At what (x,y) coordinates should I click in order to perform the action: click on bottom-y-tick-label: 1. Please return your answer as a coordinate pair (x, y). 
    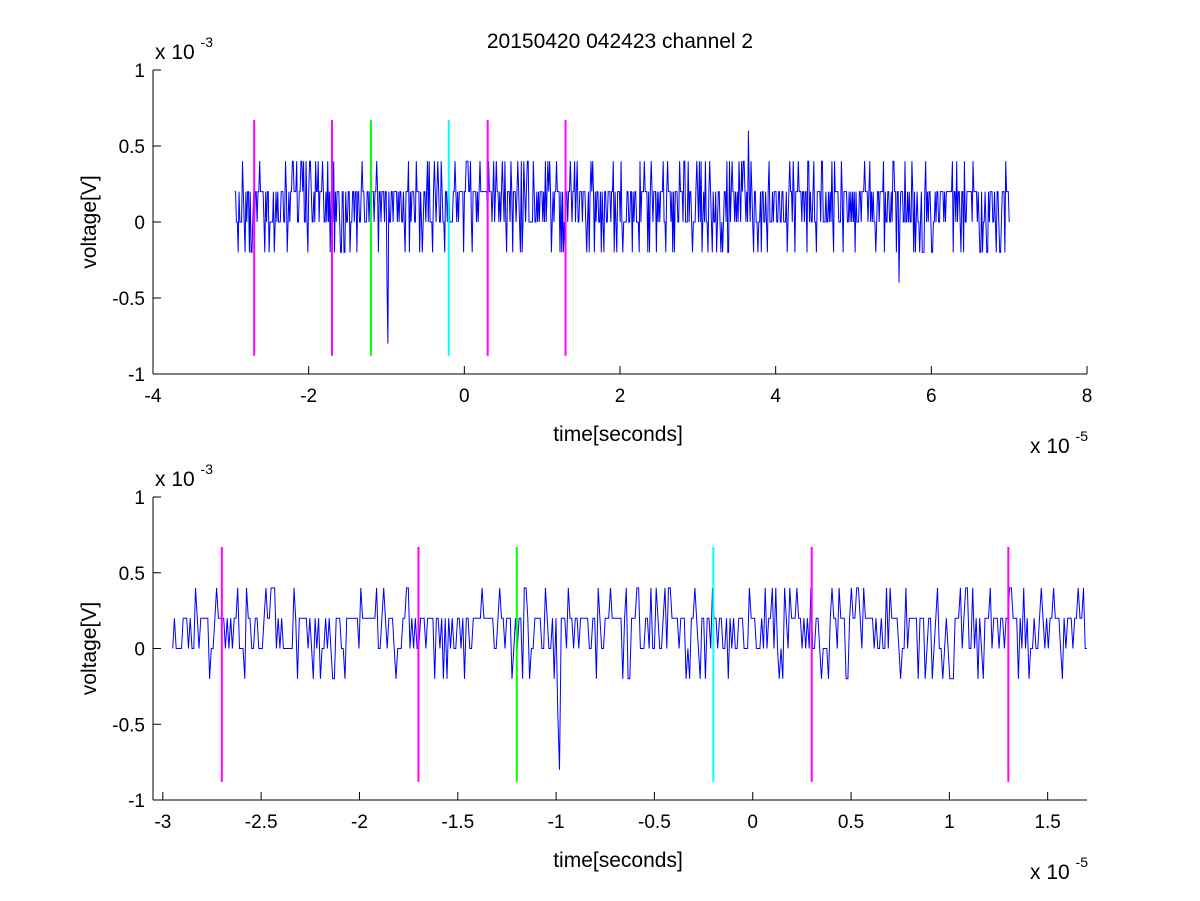
    Looking at the image, I should click on (139, 498).